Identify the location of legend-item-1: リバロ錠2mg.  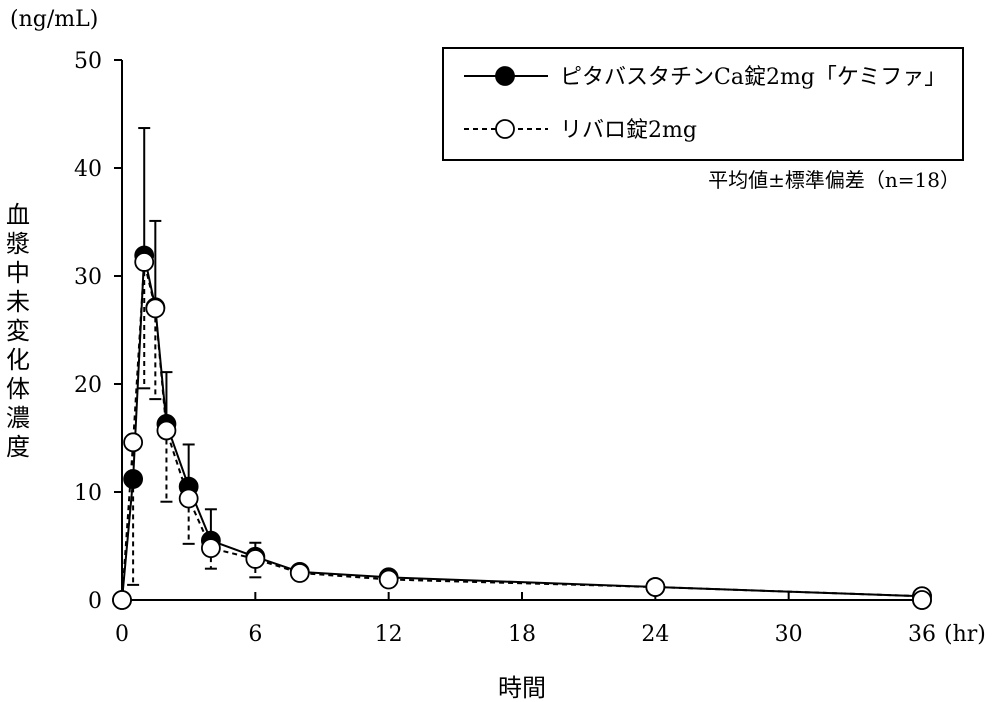
(580, 130).